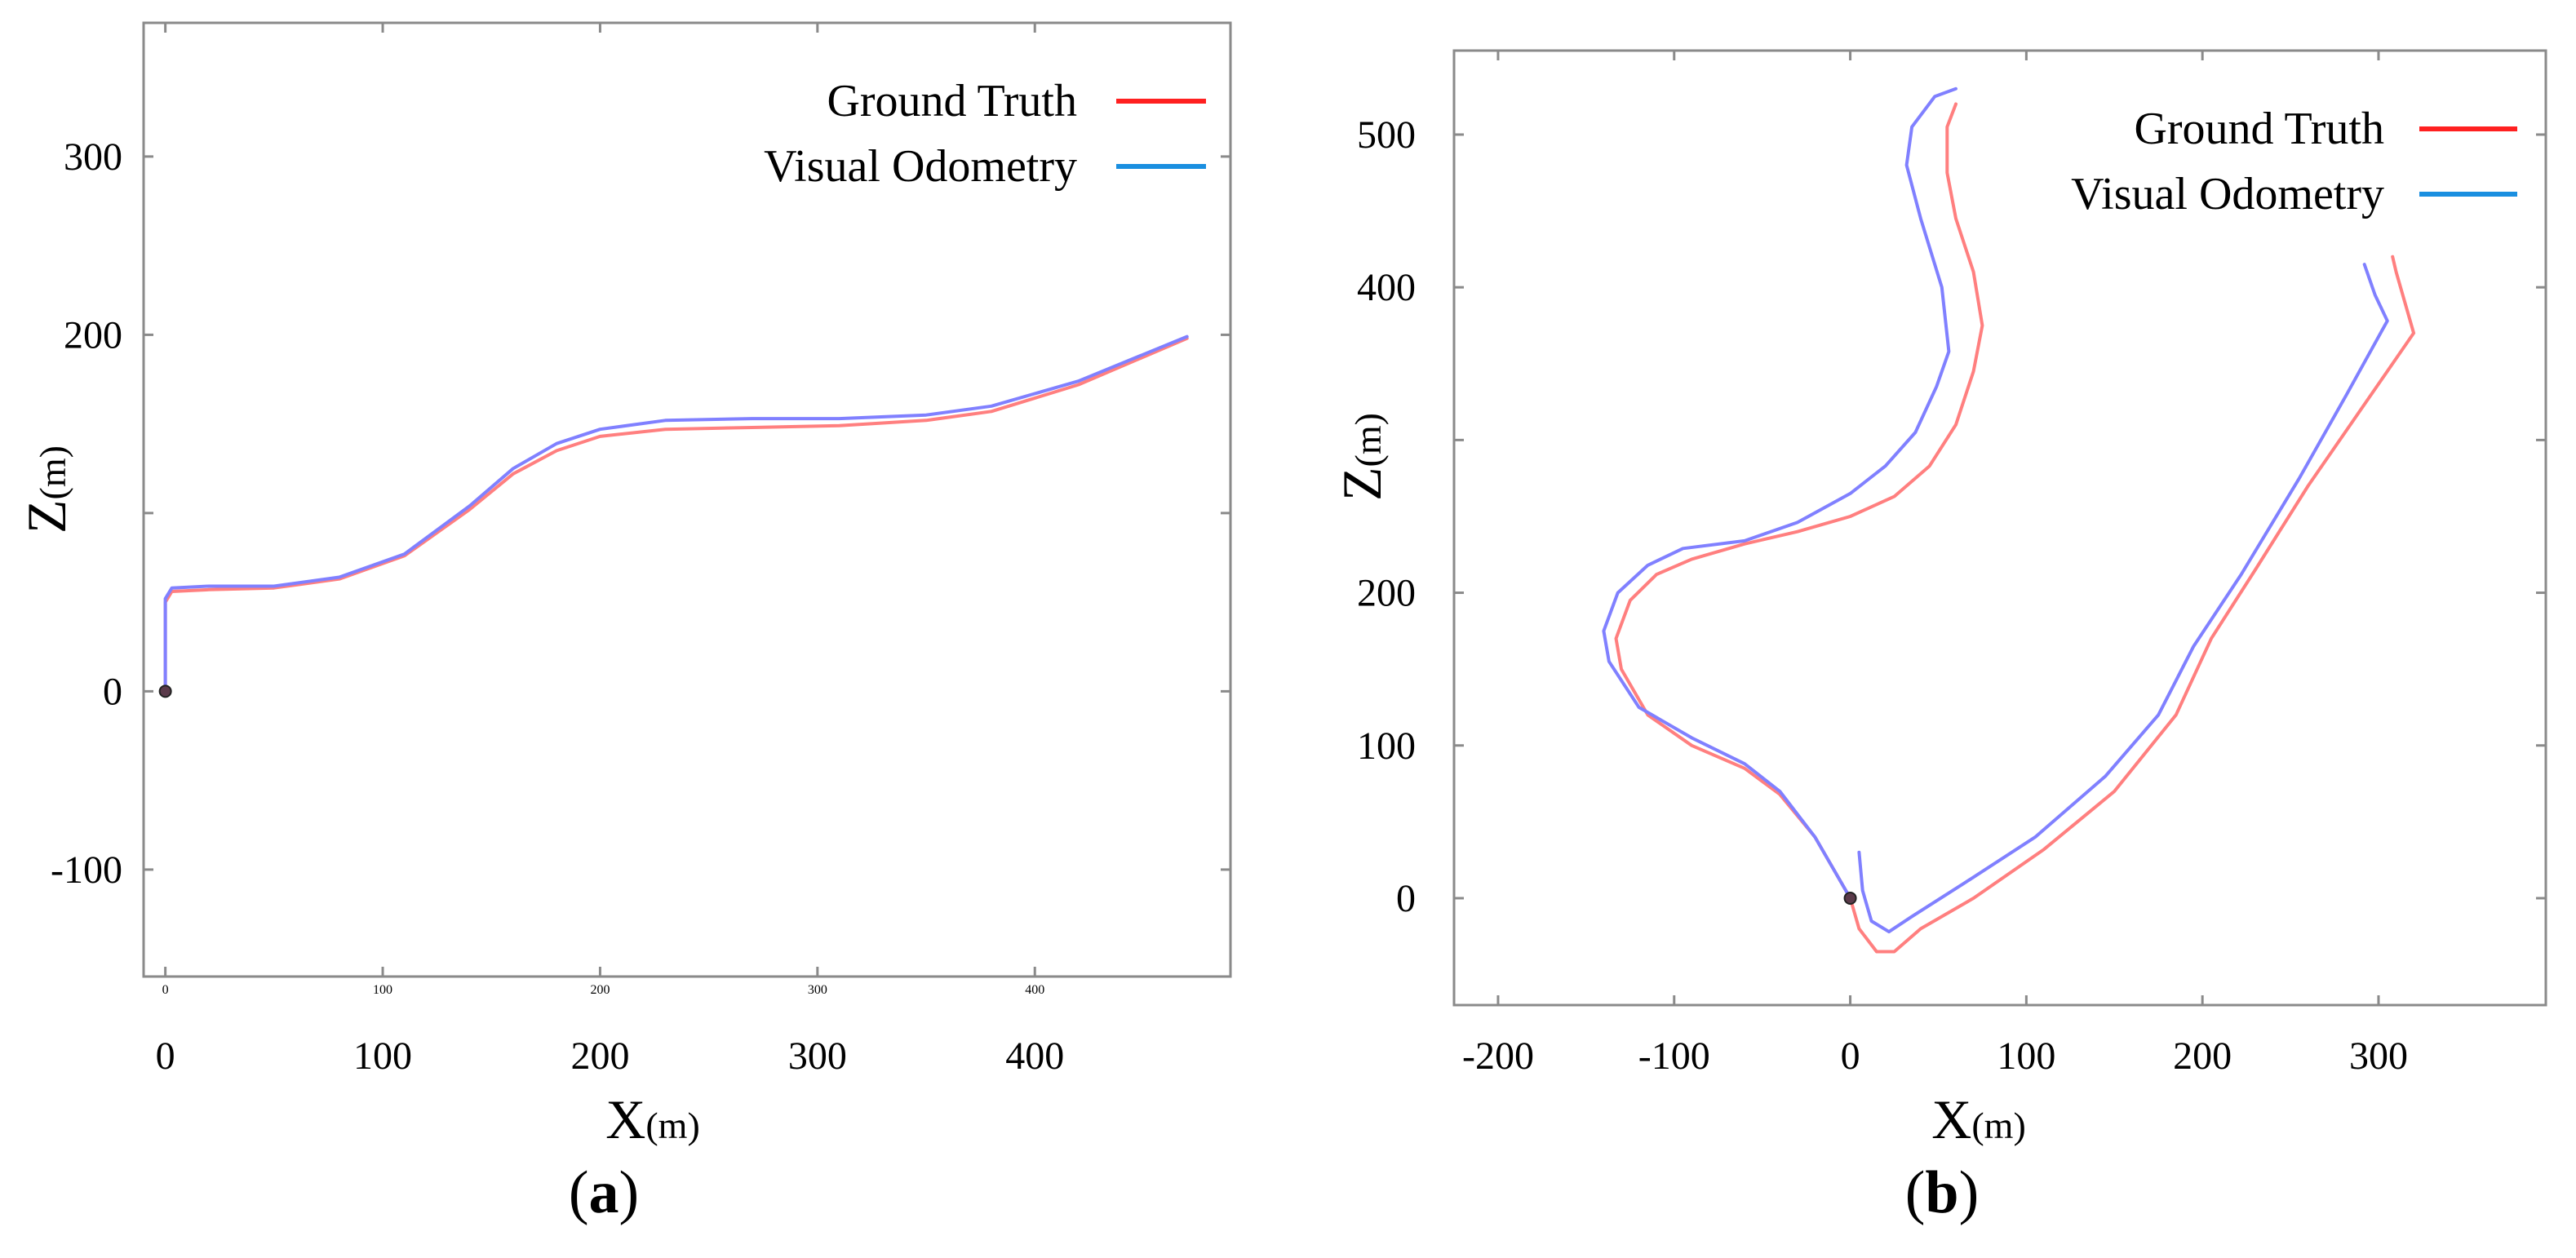 The width and height of the screenshot is (2576, 1258). I want to click on x-minor-tick-label: 200, so click(600, 990).